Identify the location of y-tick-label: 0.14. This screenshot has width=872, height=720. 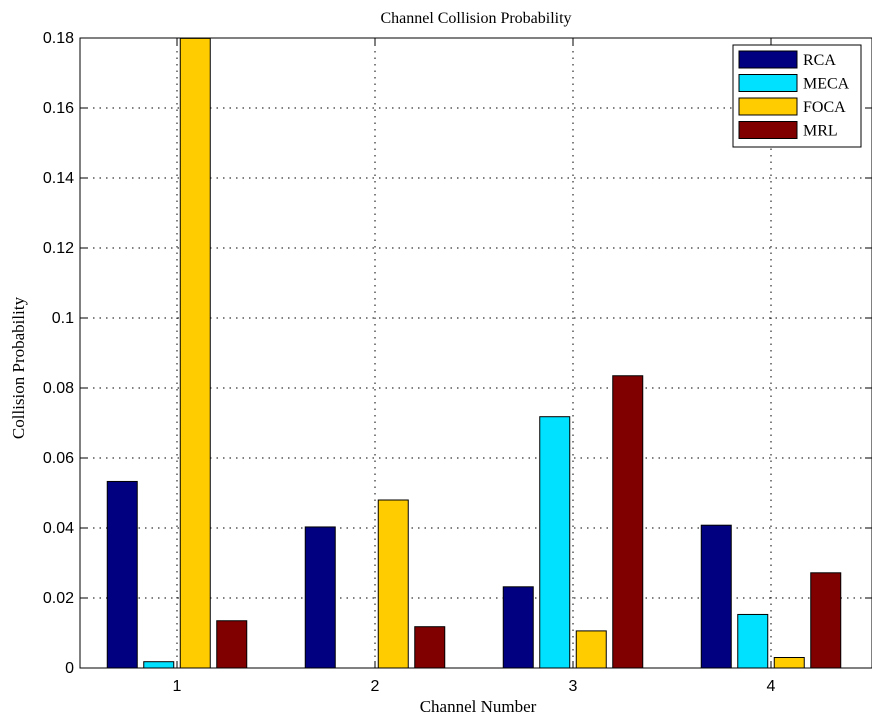
(58, 178).